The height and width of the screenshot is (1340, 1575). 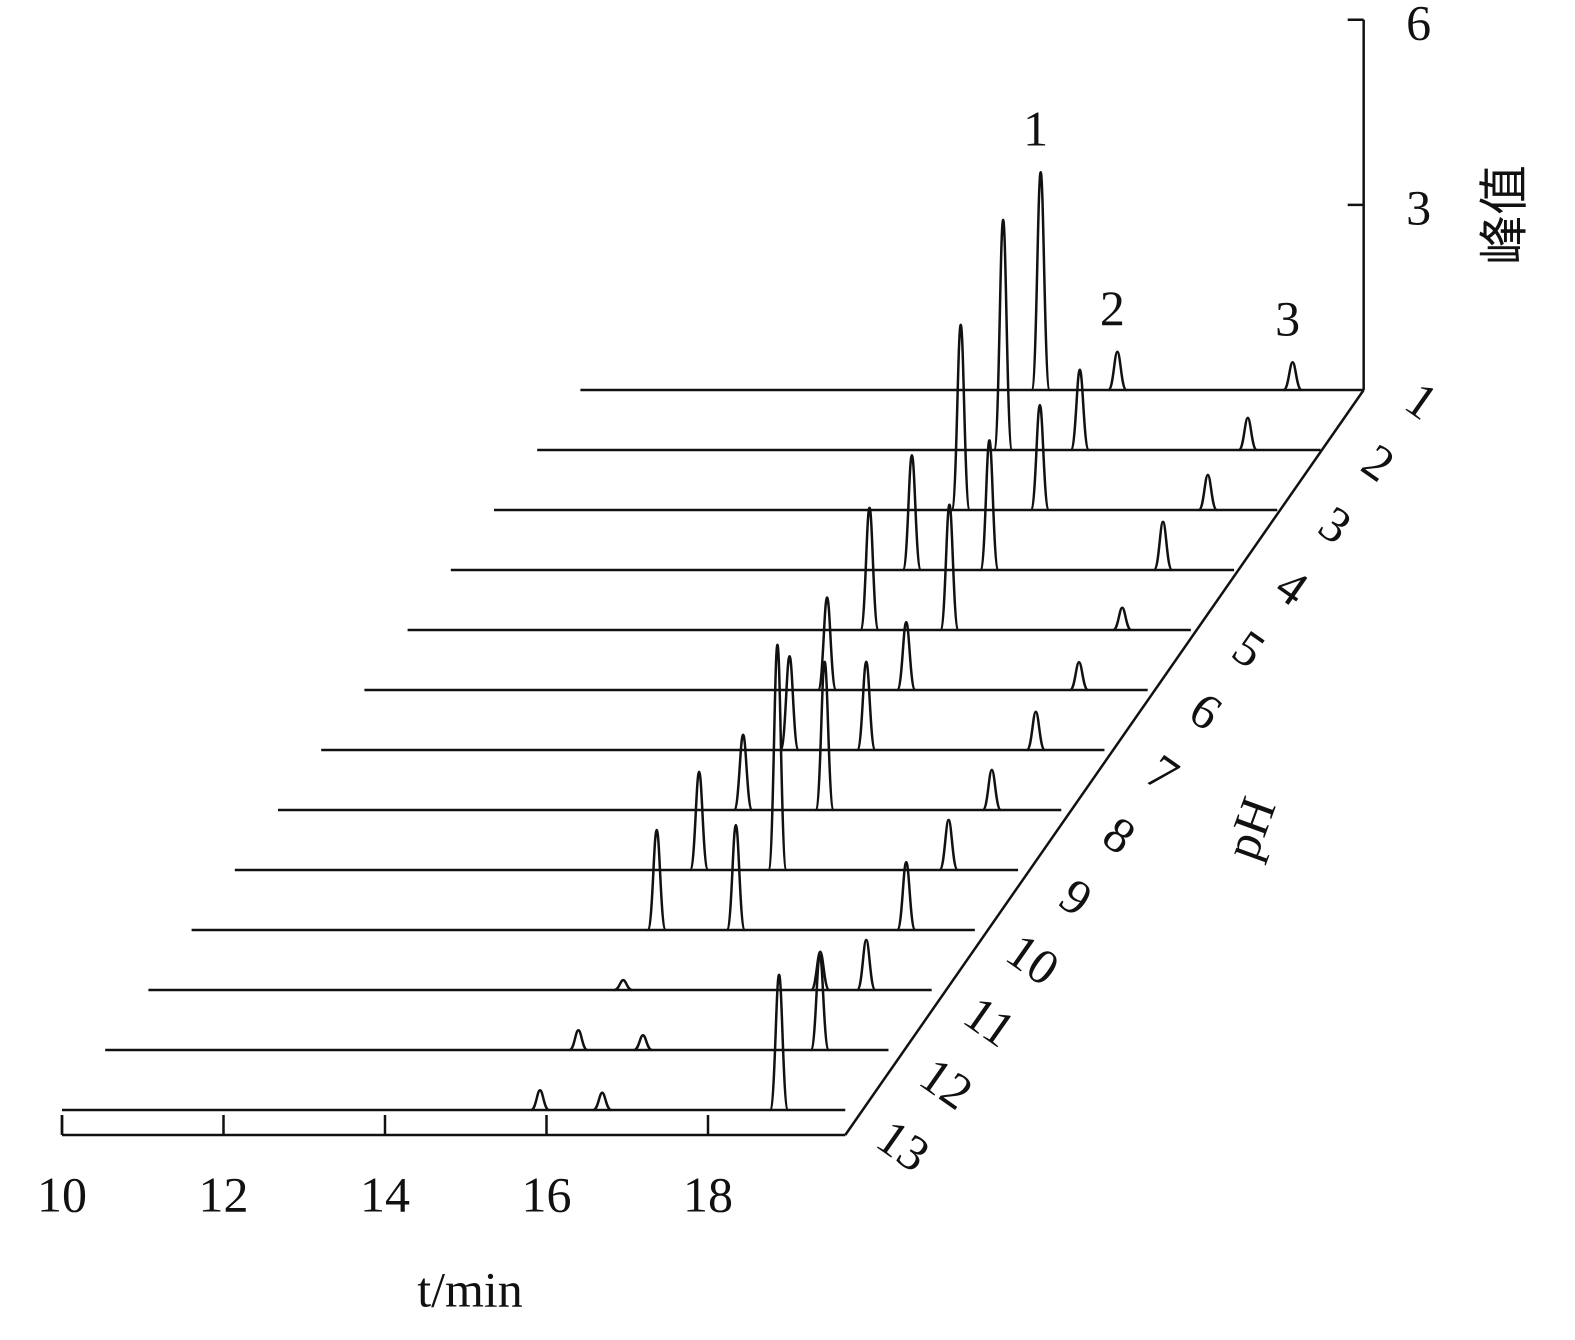 I want to click on y-tick-label: 6, so click(x=1418, y=25).